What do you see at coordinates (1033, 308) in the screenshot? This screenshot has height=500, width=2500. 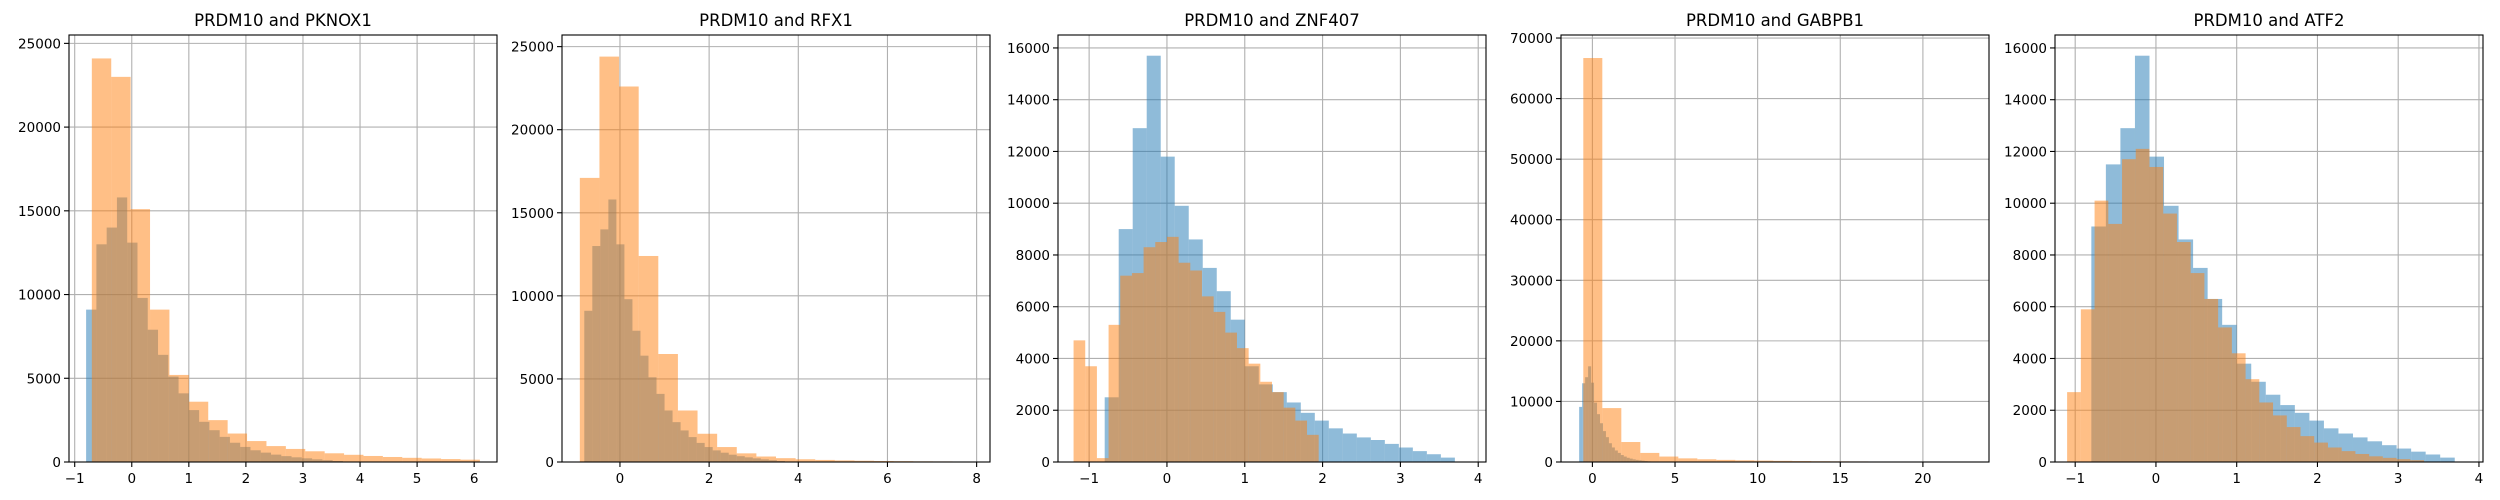 I see `y-tick-label: 6000` at bounding box center [1033, 308].